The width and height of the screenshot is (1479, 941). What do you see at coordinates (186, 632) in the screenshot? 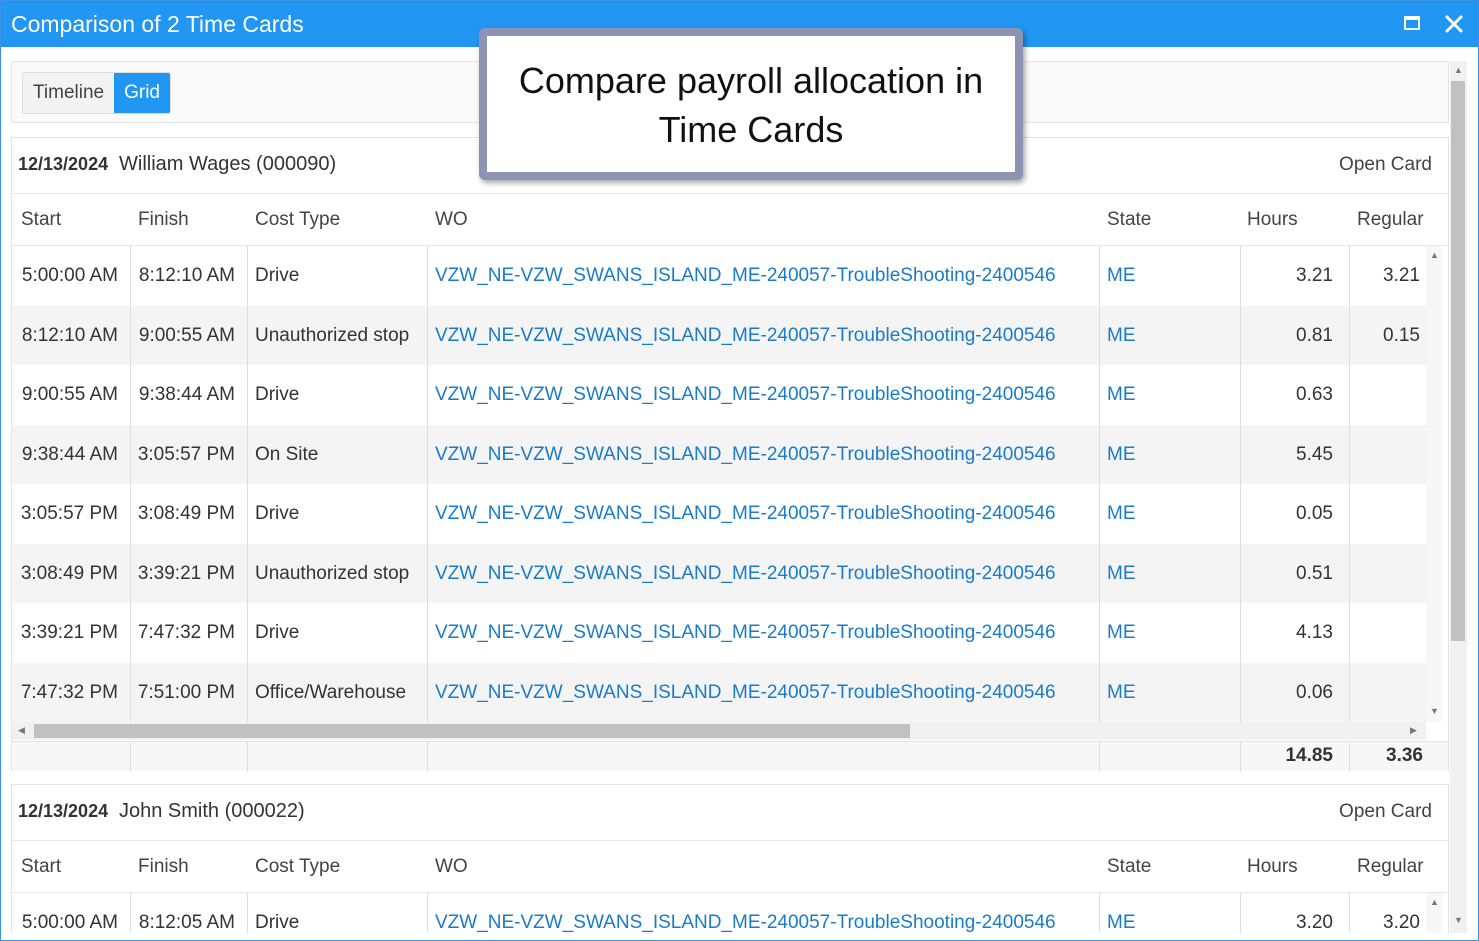
I see `cell-finish: 7:47:32 PM` at bounding box center [186, 632].